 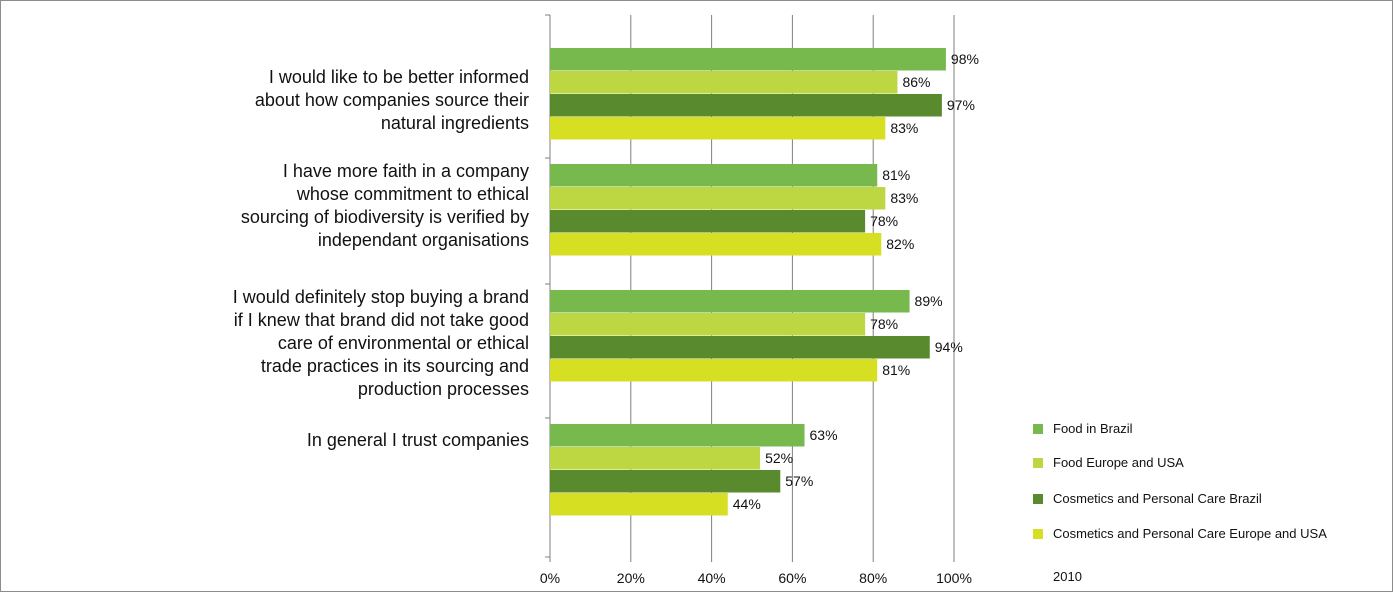 What do you see at coordinates (1157, 498) in the screenshot?
I see `legend-label-2: Cosmetics and Personal Care Brazil` at bounding box center [1157, 498].